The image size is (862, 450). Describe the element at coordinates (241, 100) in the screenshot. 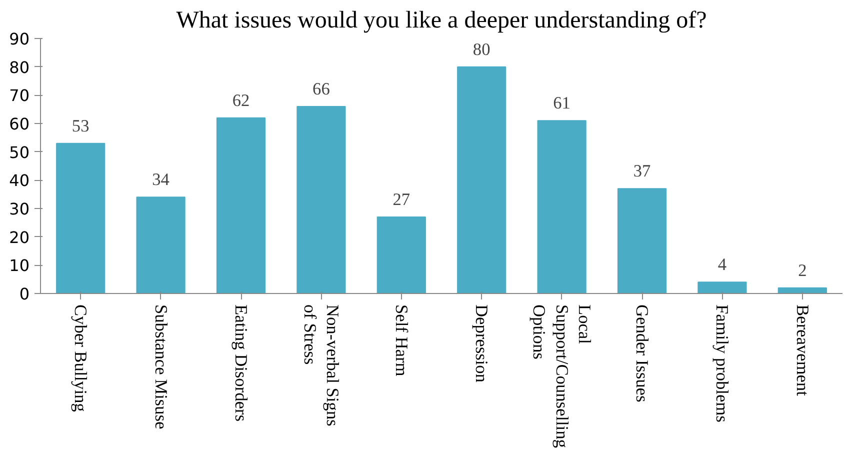

I see `data-label: 62` at that location.